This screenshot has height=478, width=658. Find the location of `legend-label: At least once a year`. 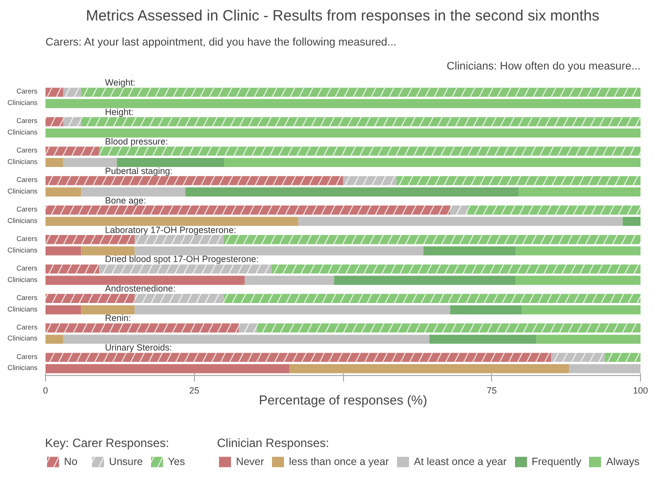

legend-label: At least once a year is located at coordinates (460, 462).